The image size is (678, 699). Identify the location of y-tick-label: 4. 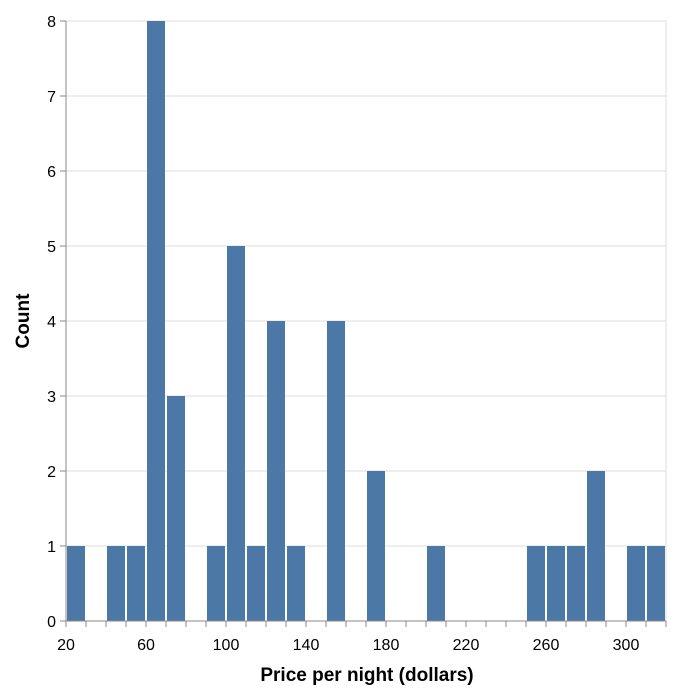
(51, 322).